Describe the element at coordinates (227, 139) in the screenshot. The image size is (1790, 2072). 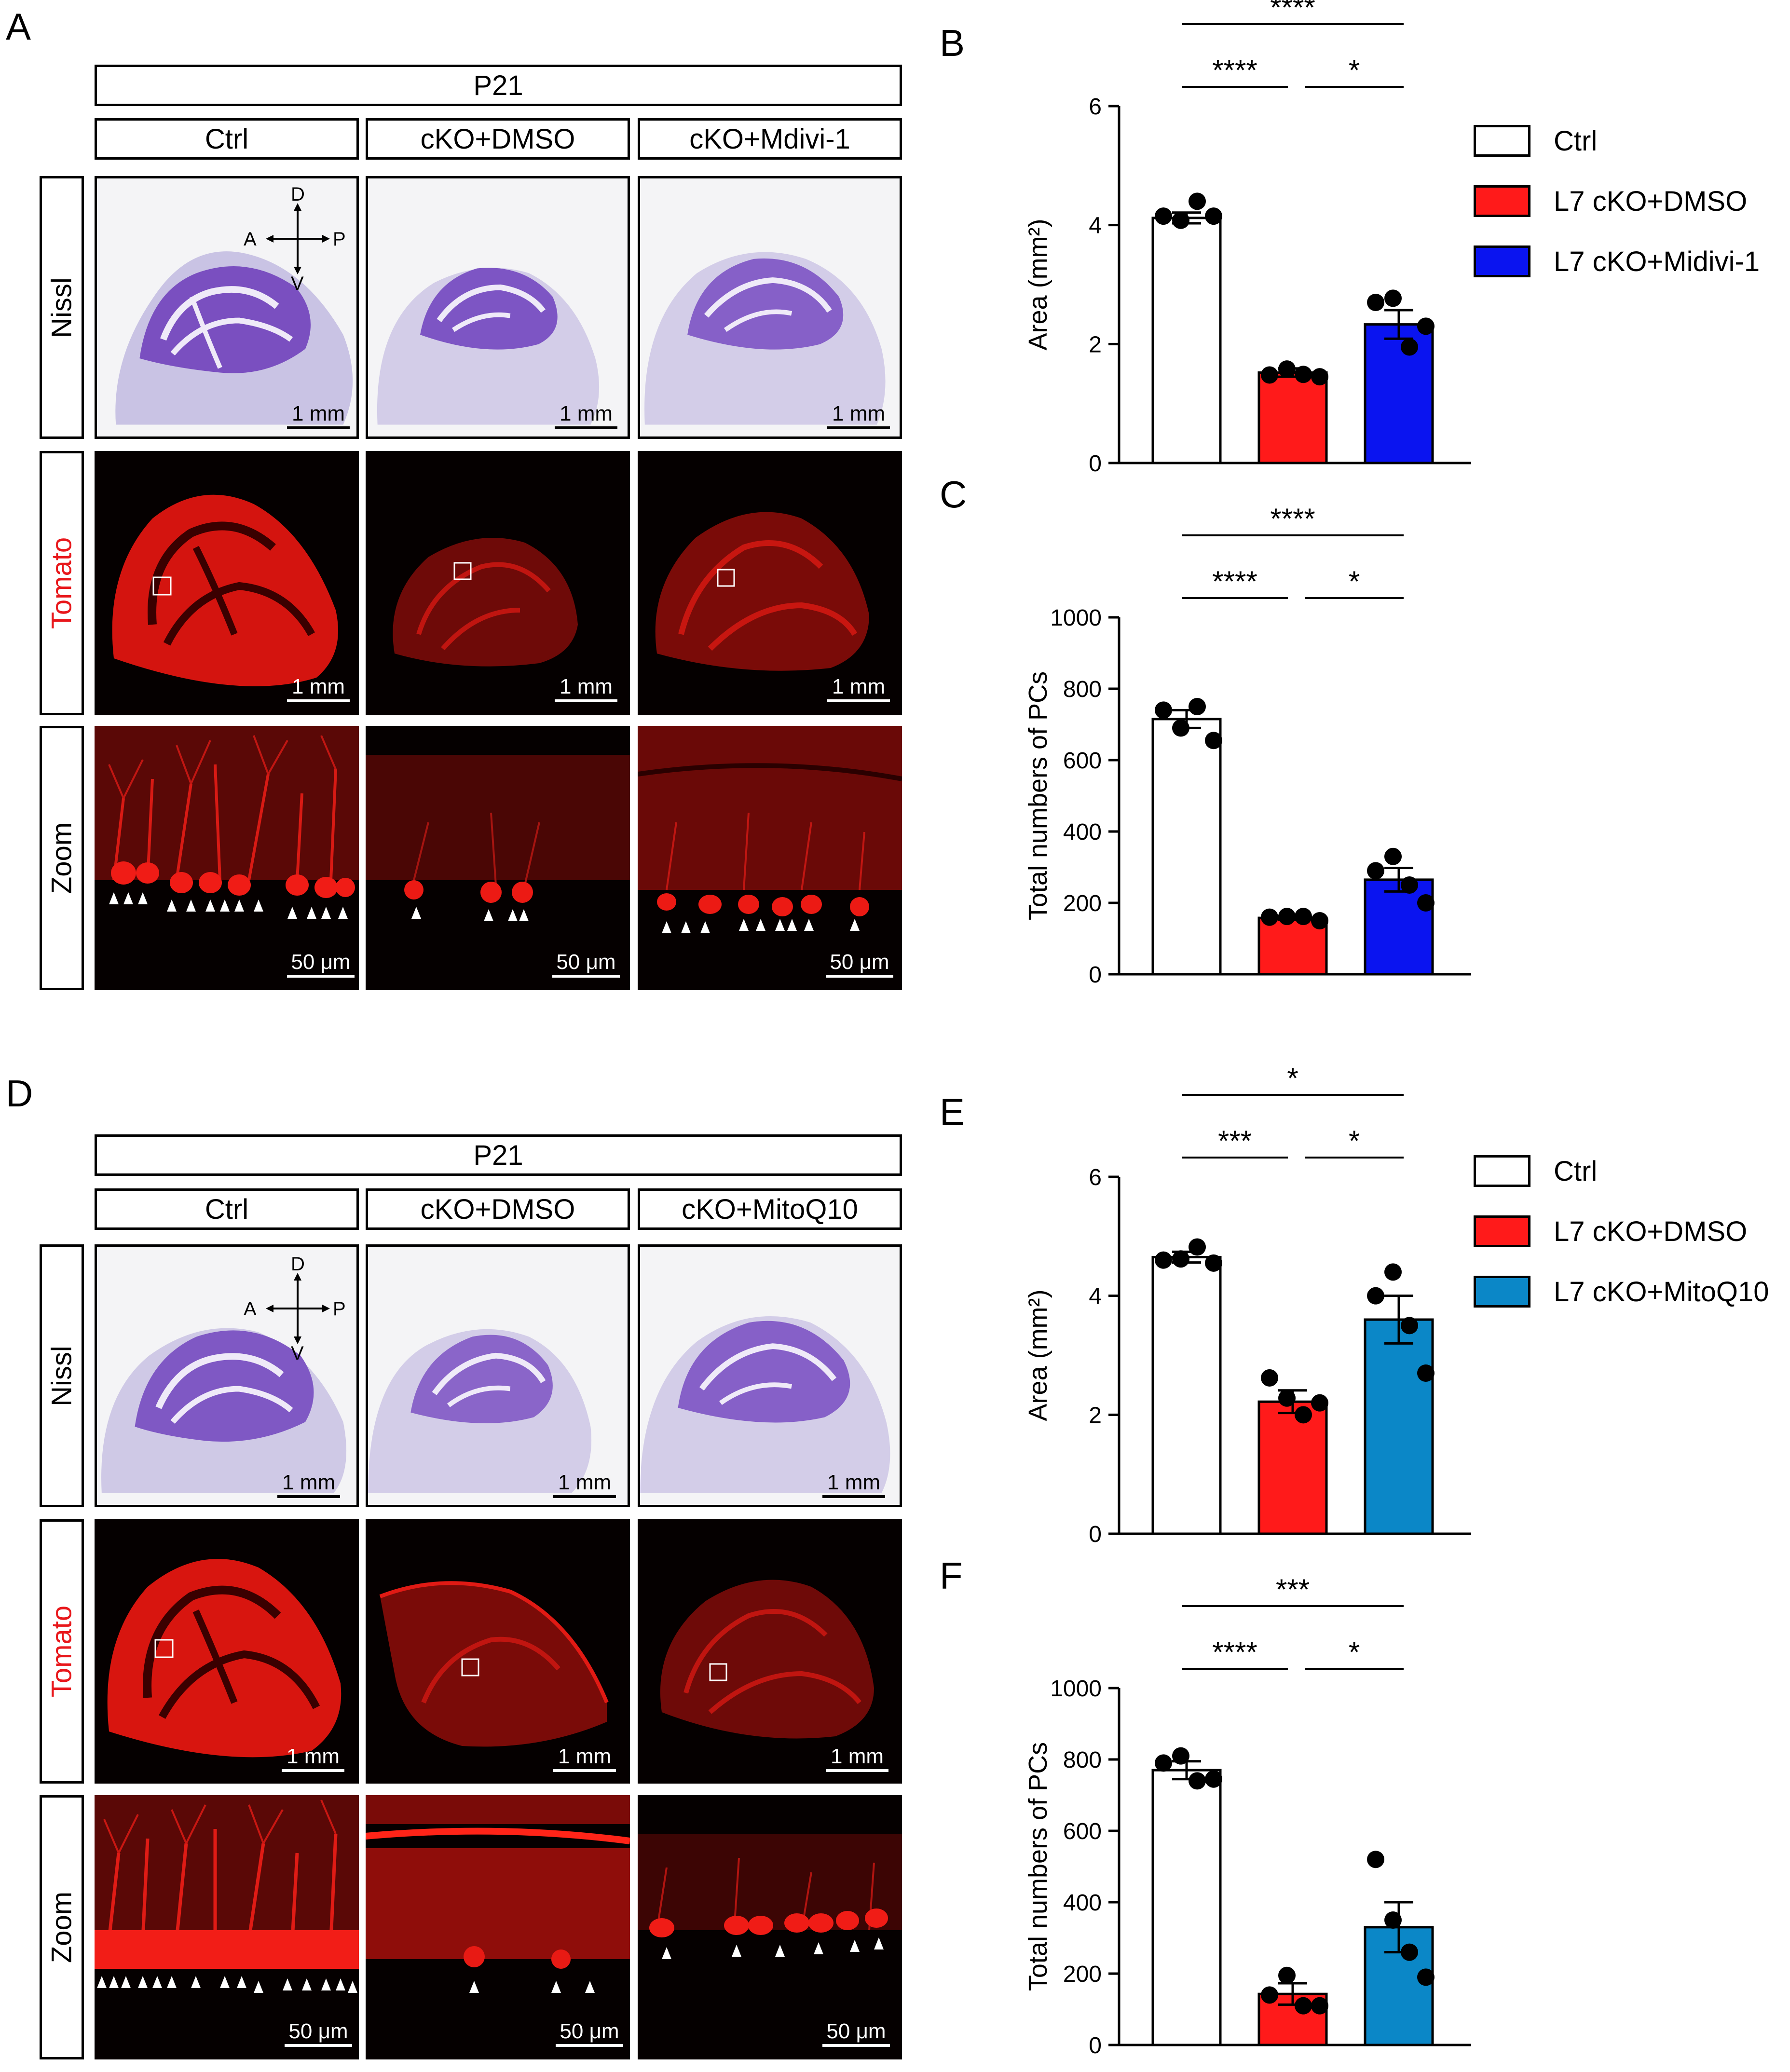
I see `column-header-ctrl-a: Ctrl` at that location.